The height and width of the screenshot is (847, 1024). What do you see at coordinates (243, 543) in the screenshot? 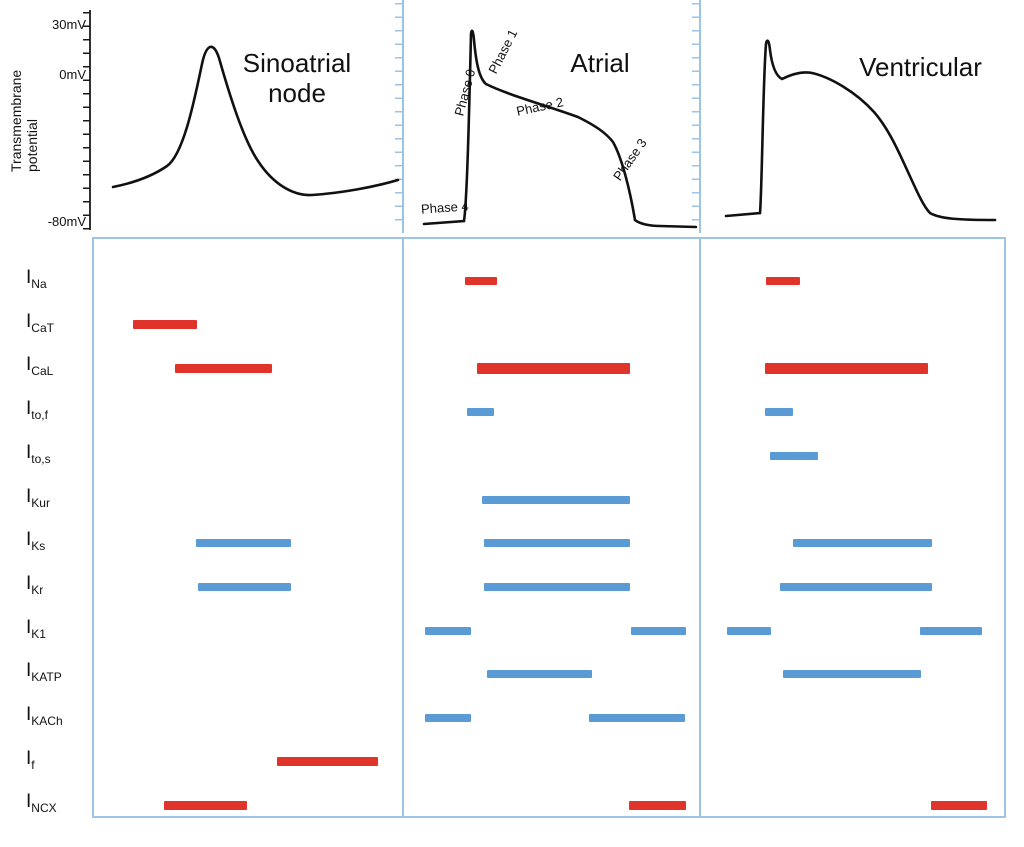
I see `bar-ks-sinoatrial` at bounding box center [243, 543].